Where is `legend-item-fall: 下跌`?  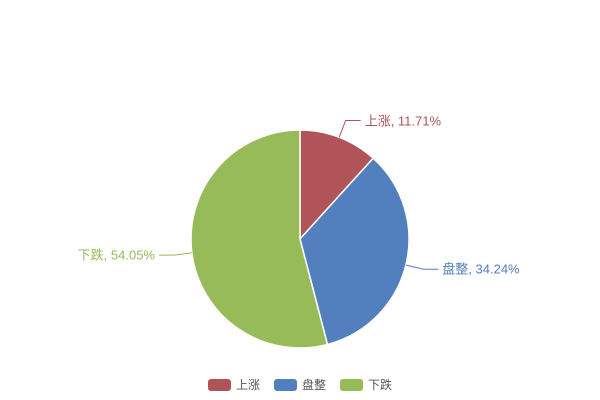
legend-item-fall: 下跌 is located at coordinates (366, 385).